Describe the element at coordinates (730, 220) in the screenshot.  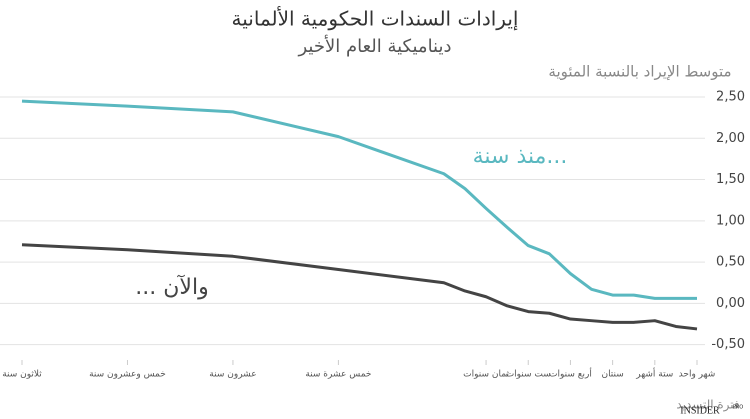
I see `y-tick-label: 1,00` at that location.